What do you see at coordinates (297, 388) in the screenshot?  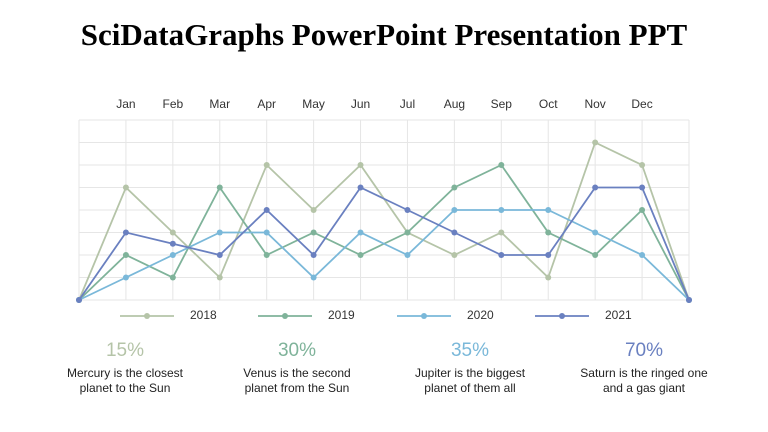 I see `stat-caption: planet from the Sun` at bounding box center [297, 388].